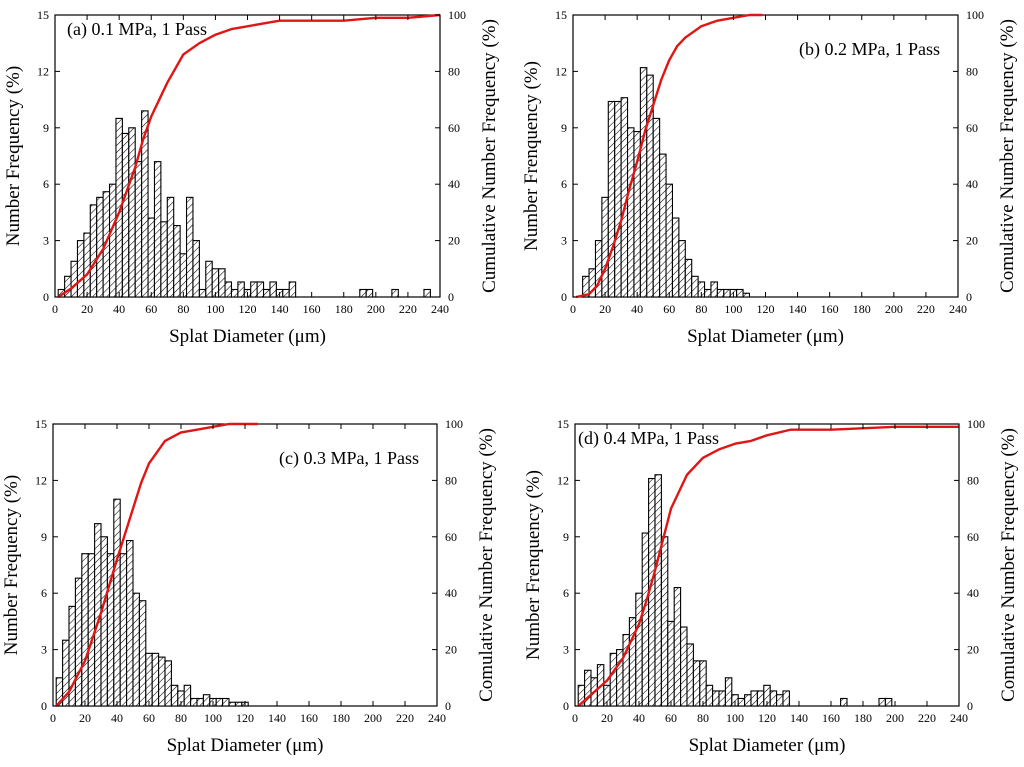  I want to click on y-tick-label: 3, so click(566, 650).